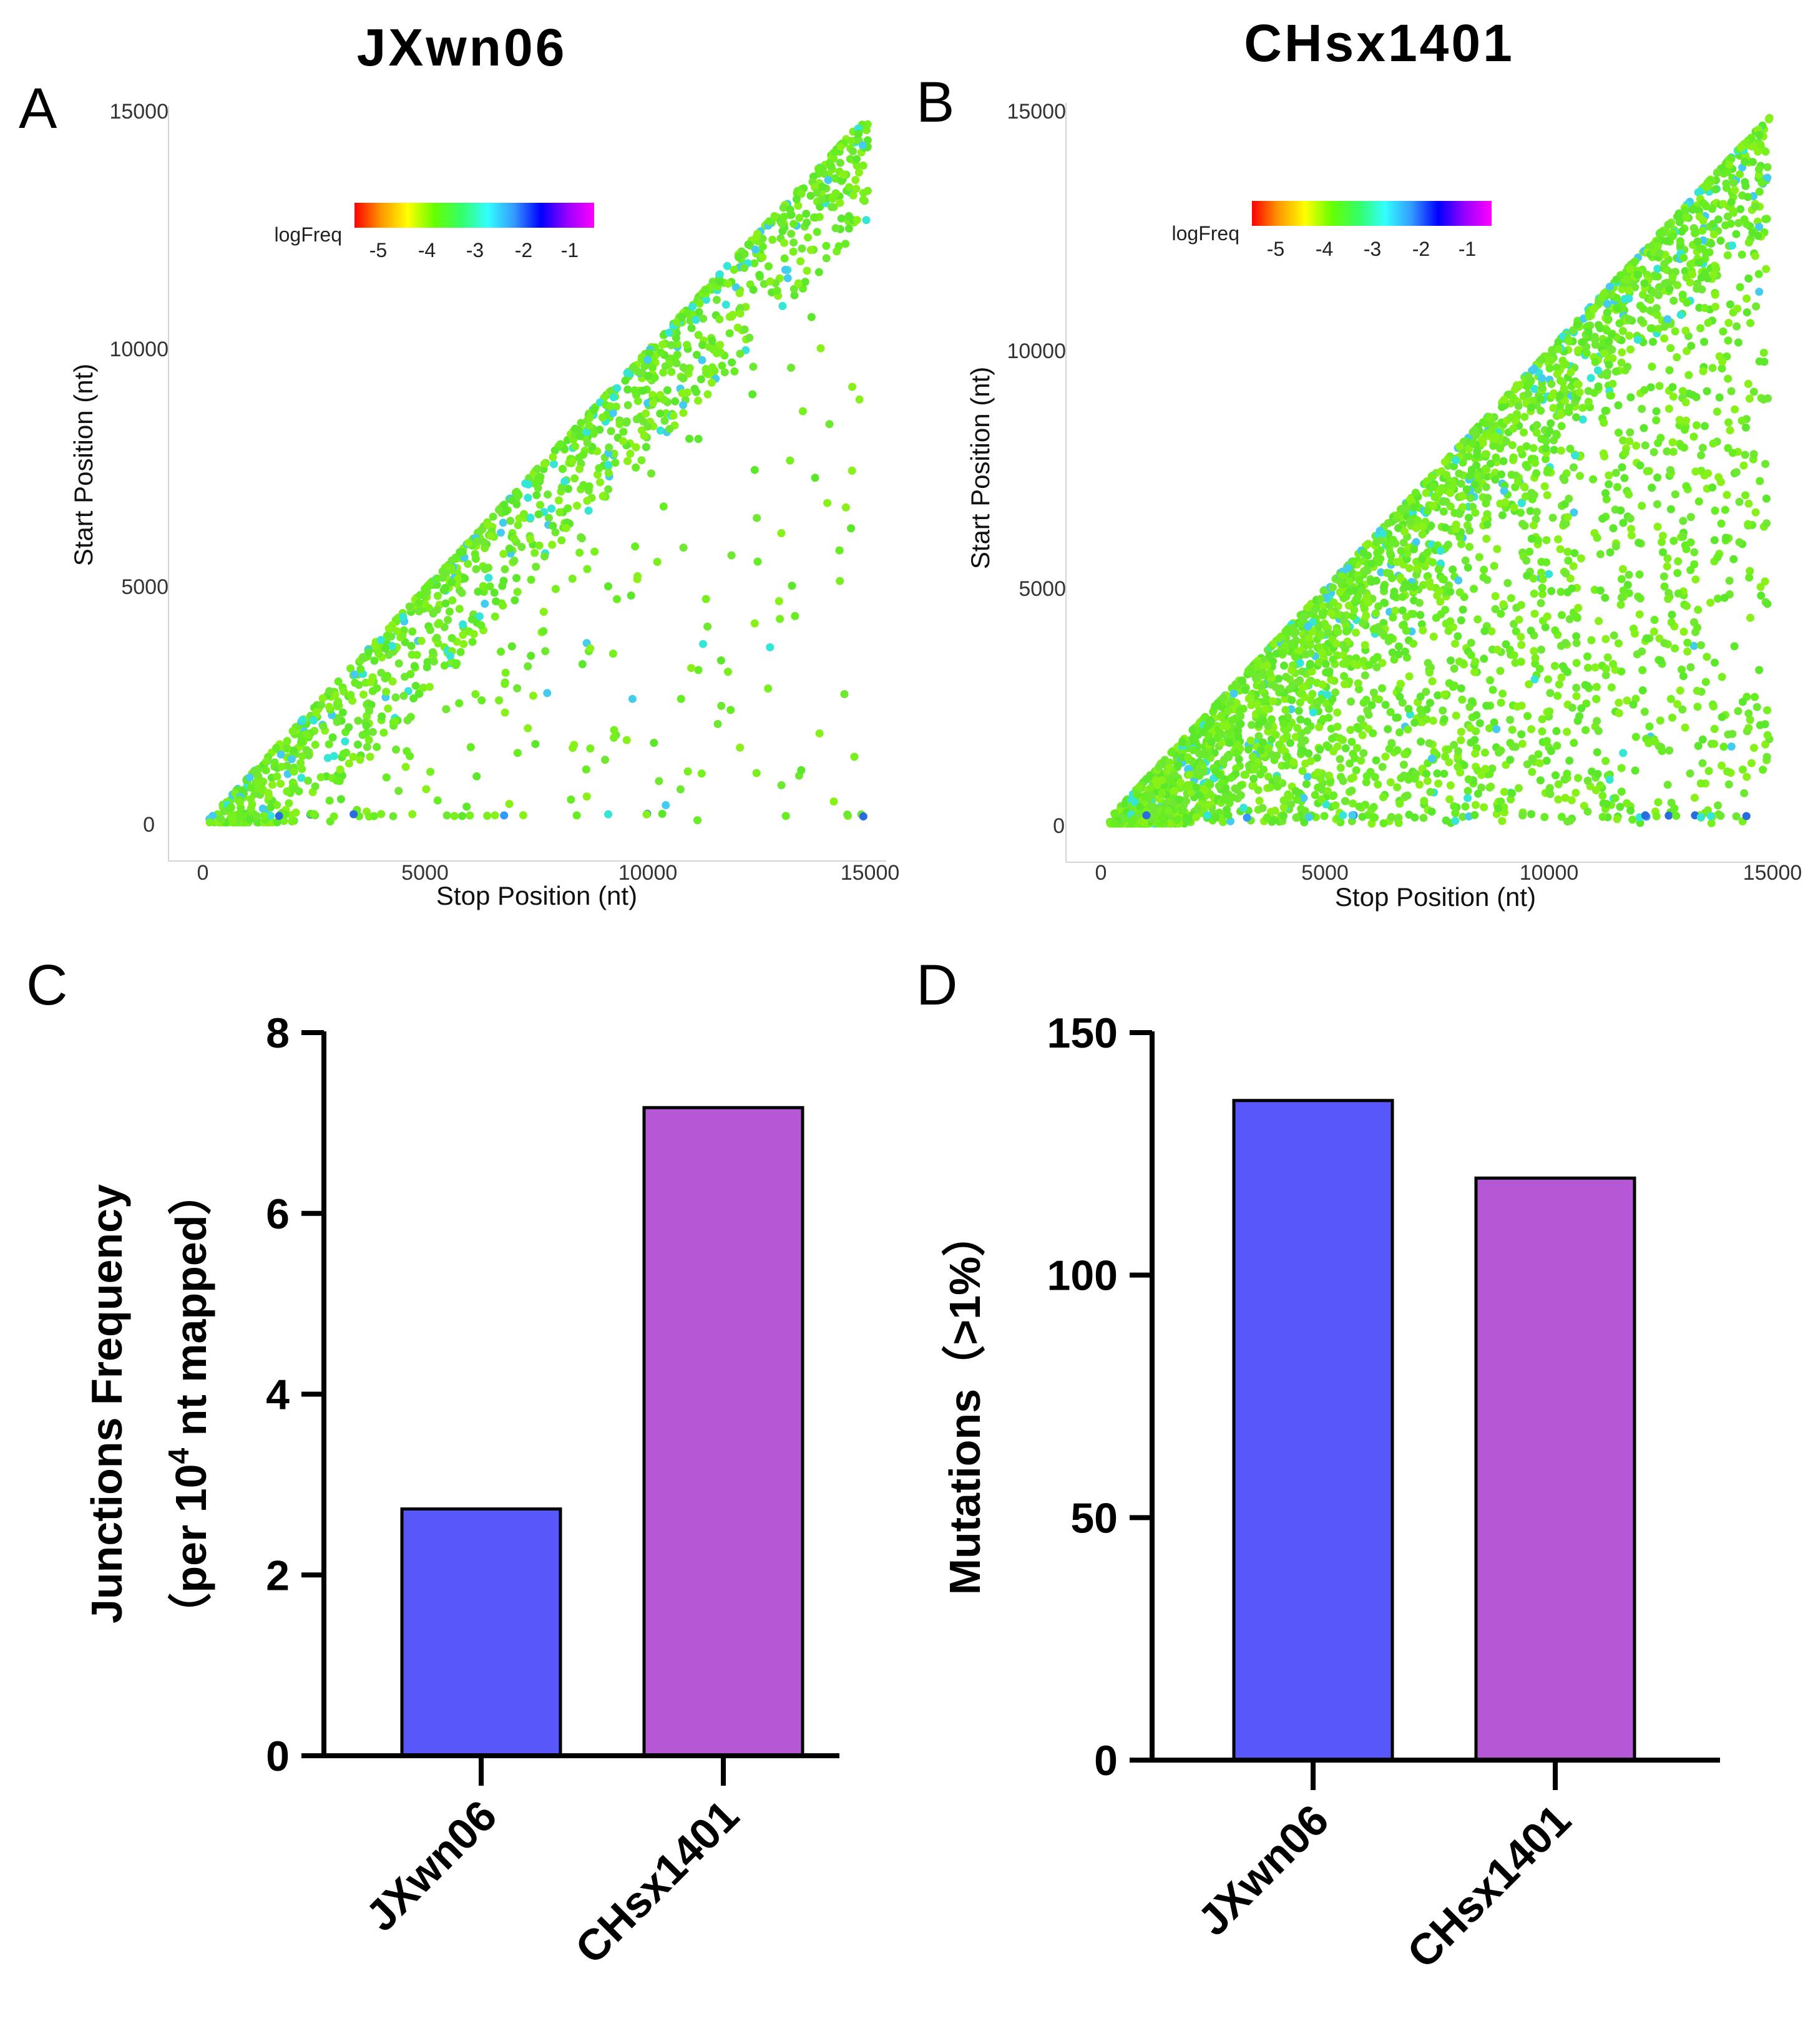  Describe the element at coordinates (188, 1403) in the screenshot. I see `y-axis-label-c-line2: （per 104 nt mapped）` at that location.